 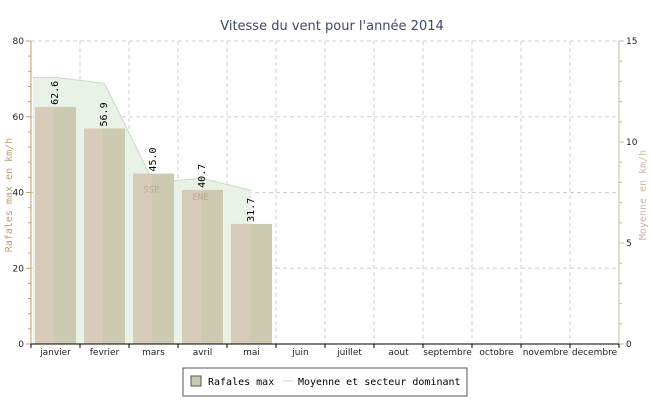 I want to click on y-tick-label: 80, so click(x=19, y=42).